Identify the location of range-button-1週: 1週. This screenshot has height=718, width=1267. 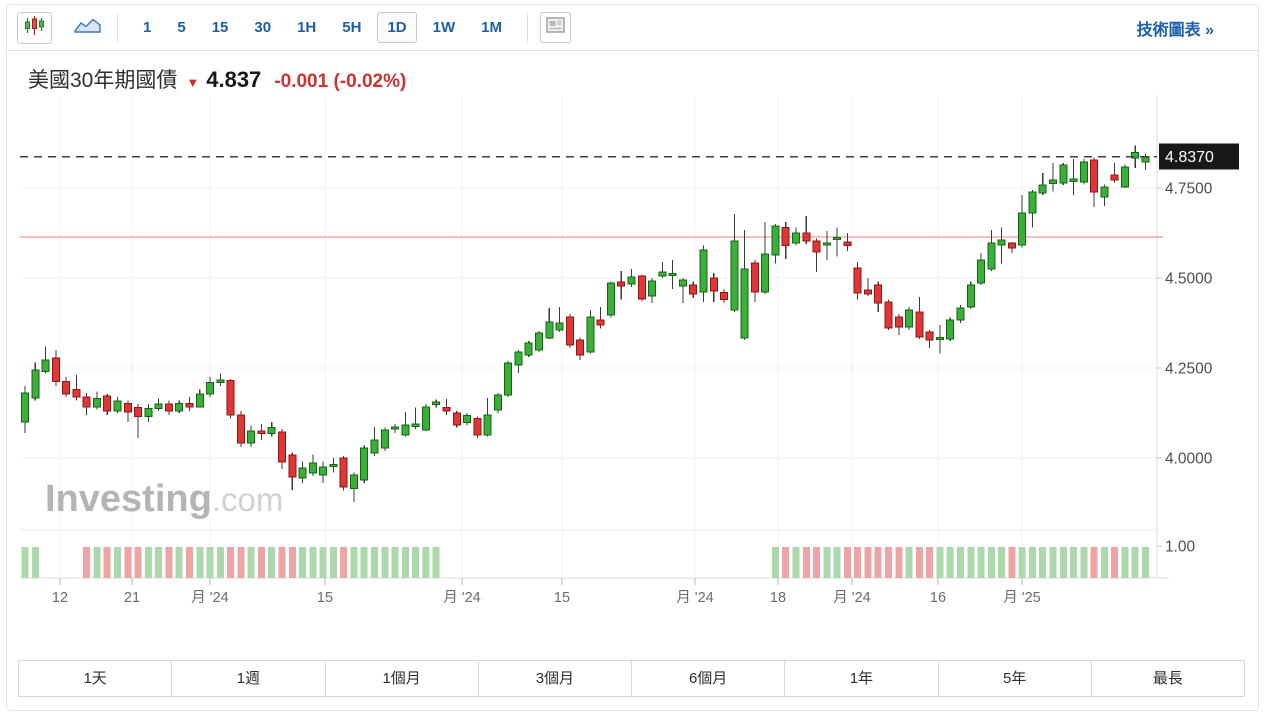
(248, 678).